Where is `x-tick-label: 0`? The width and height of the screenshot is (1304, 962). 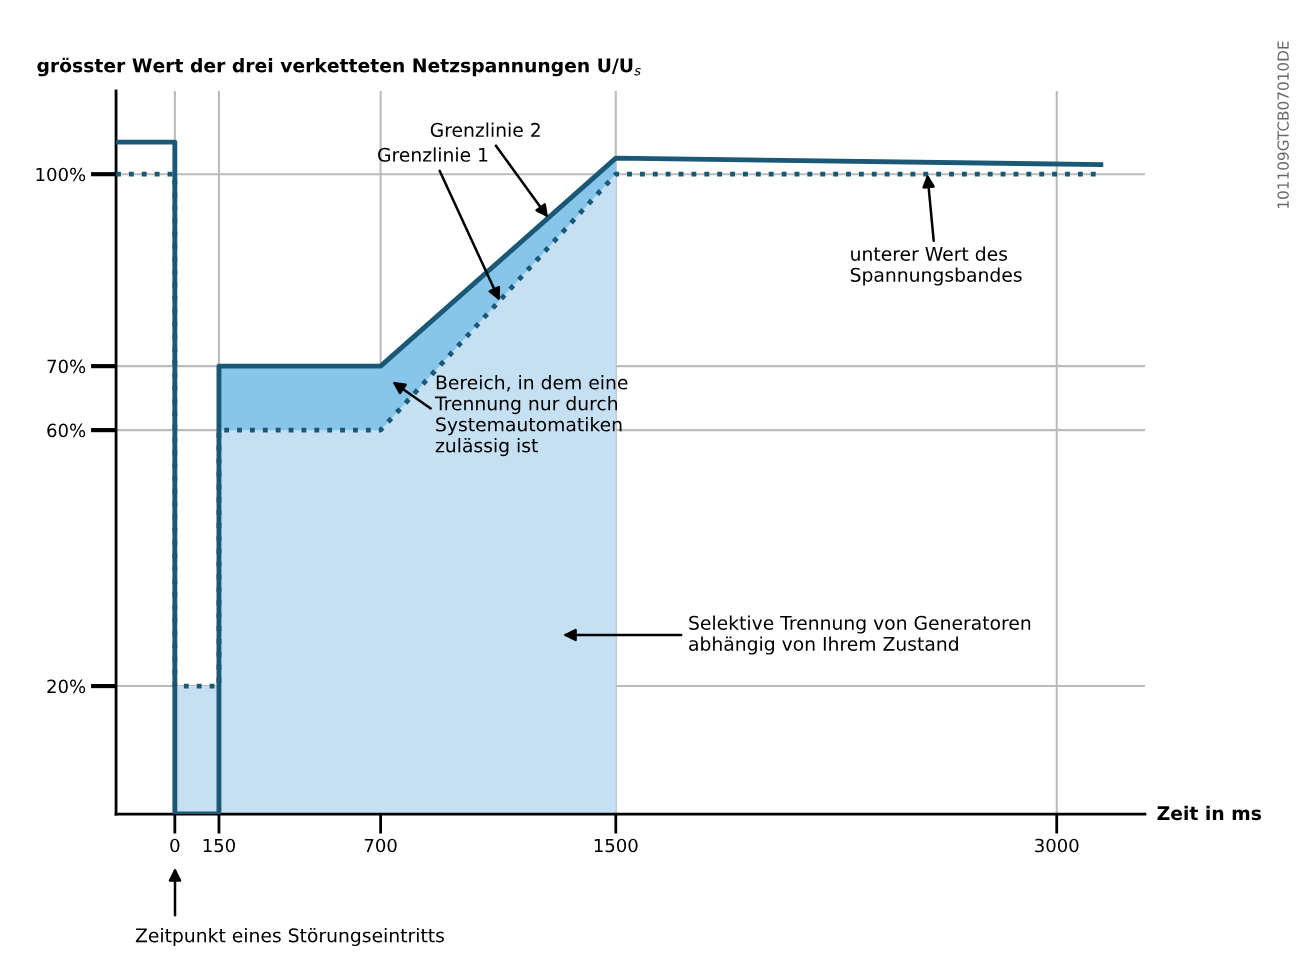 x-tick-label: 0 is located at coordinates (175, 845).